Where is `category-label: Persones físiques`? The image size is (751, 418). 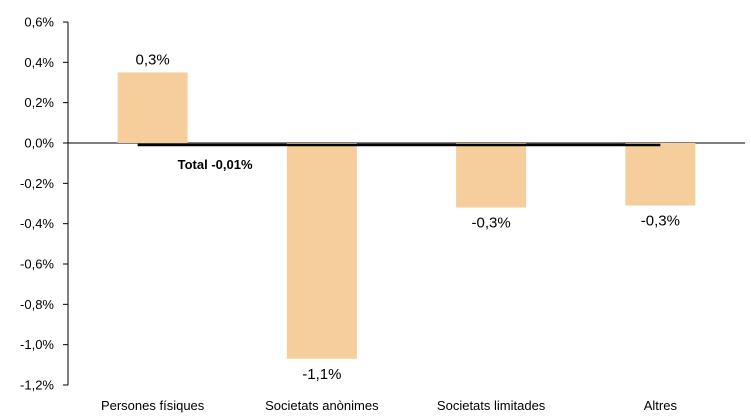
category-label: Persones físiques is located at coordinates (153, 405).